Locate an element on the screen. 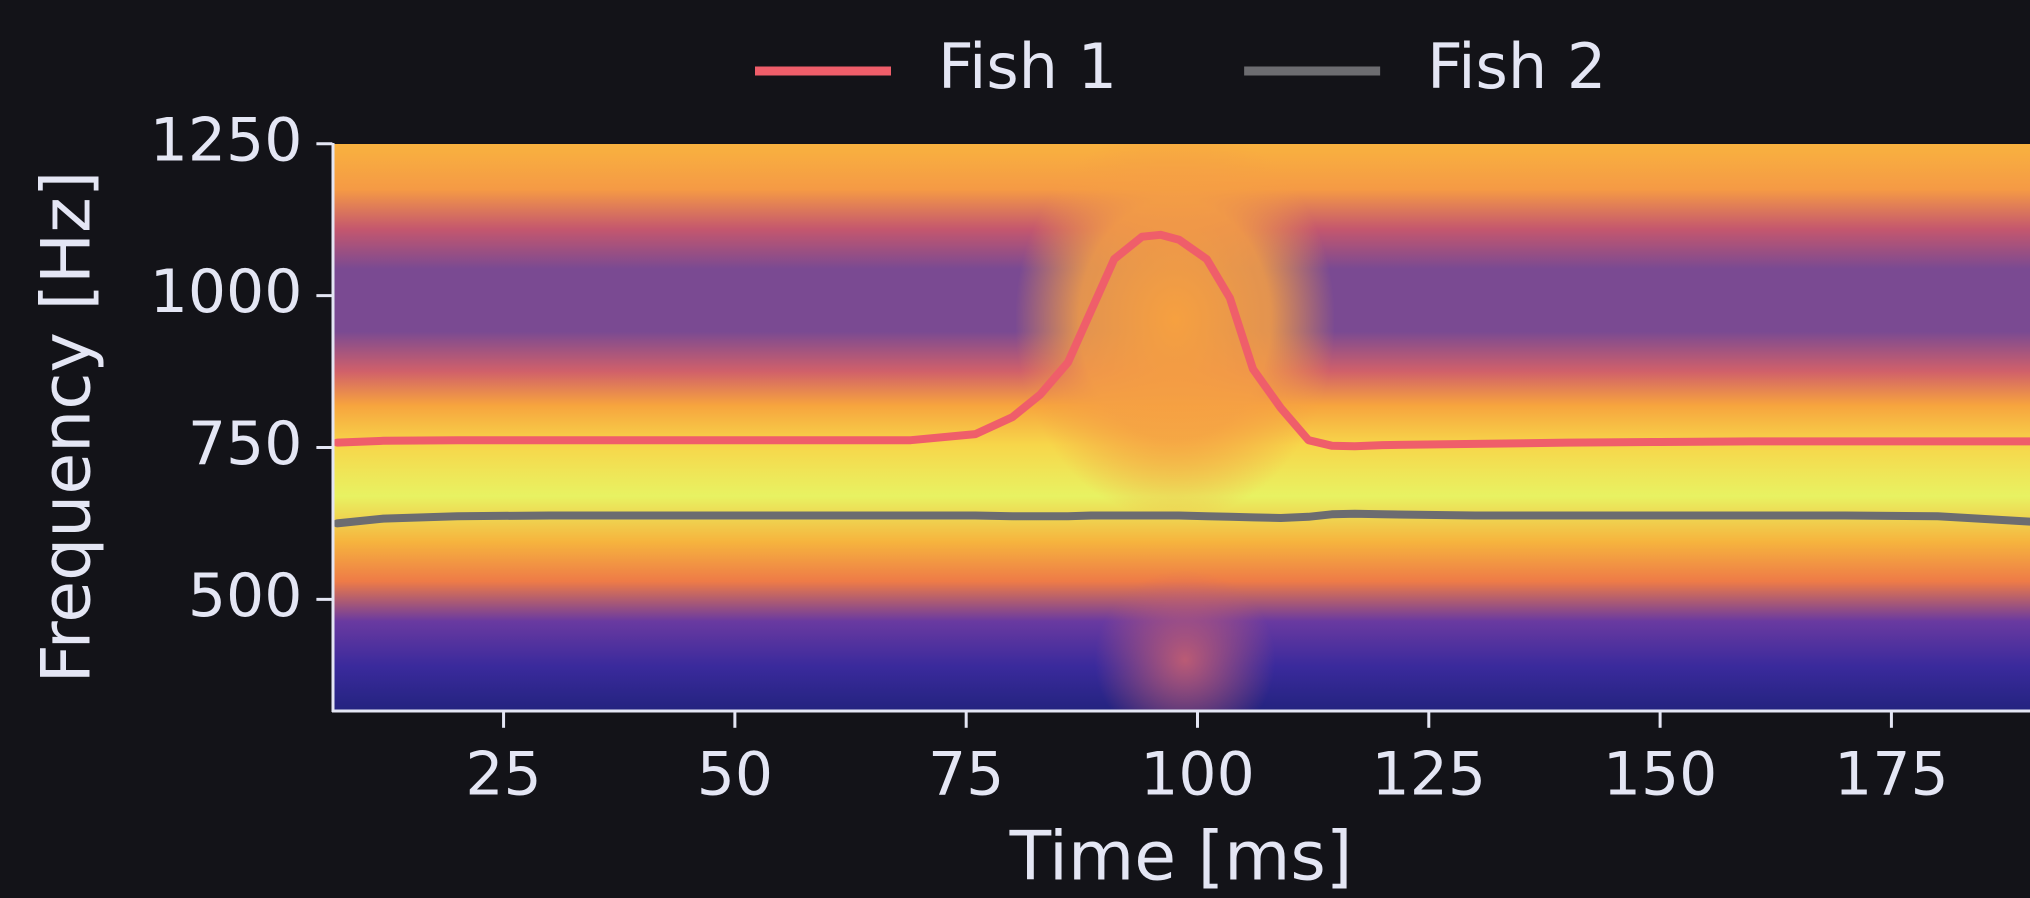  x-tick-label: 125 is located at coordinates (1429, 774).